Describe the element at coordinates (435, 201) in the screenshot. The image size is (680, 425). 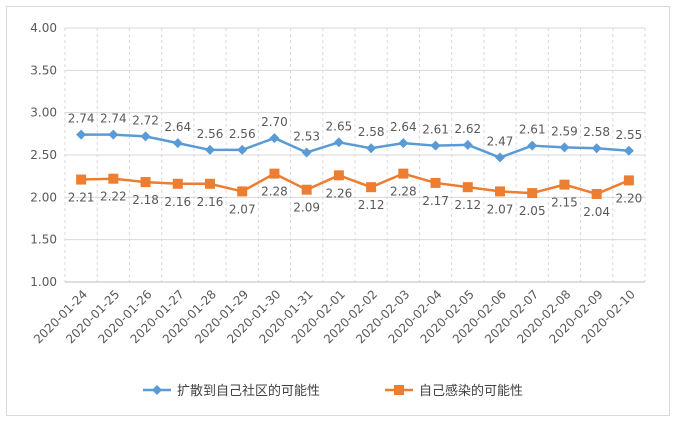
I see `data-label: 2.17` at that location.